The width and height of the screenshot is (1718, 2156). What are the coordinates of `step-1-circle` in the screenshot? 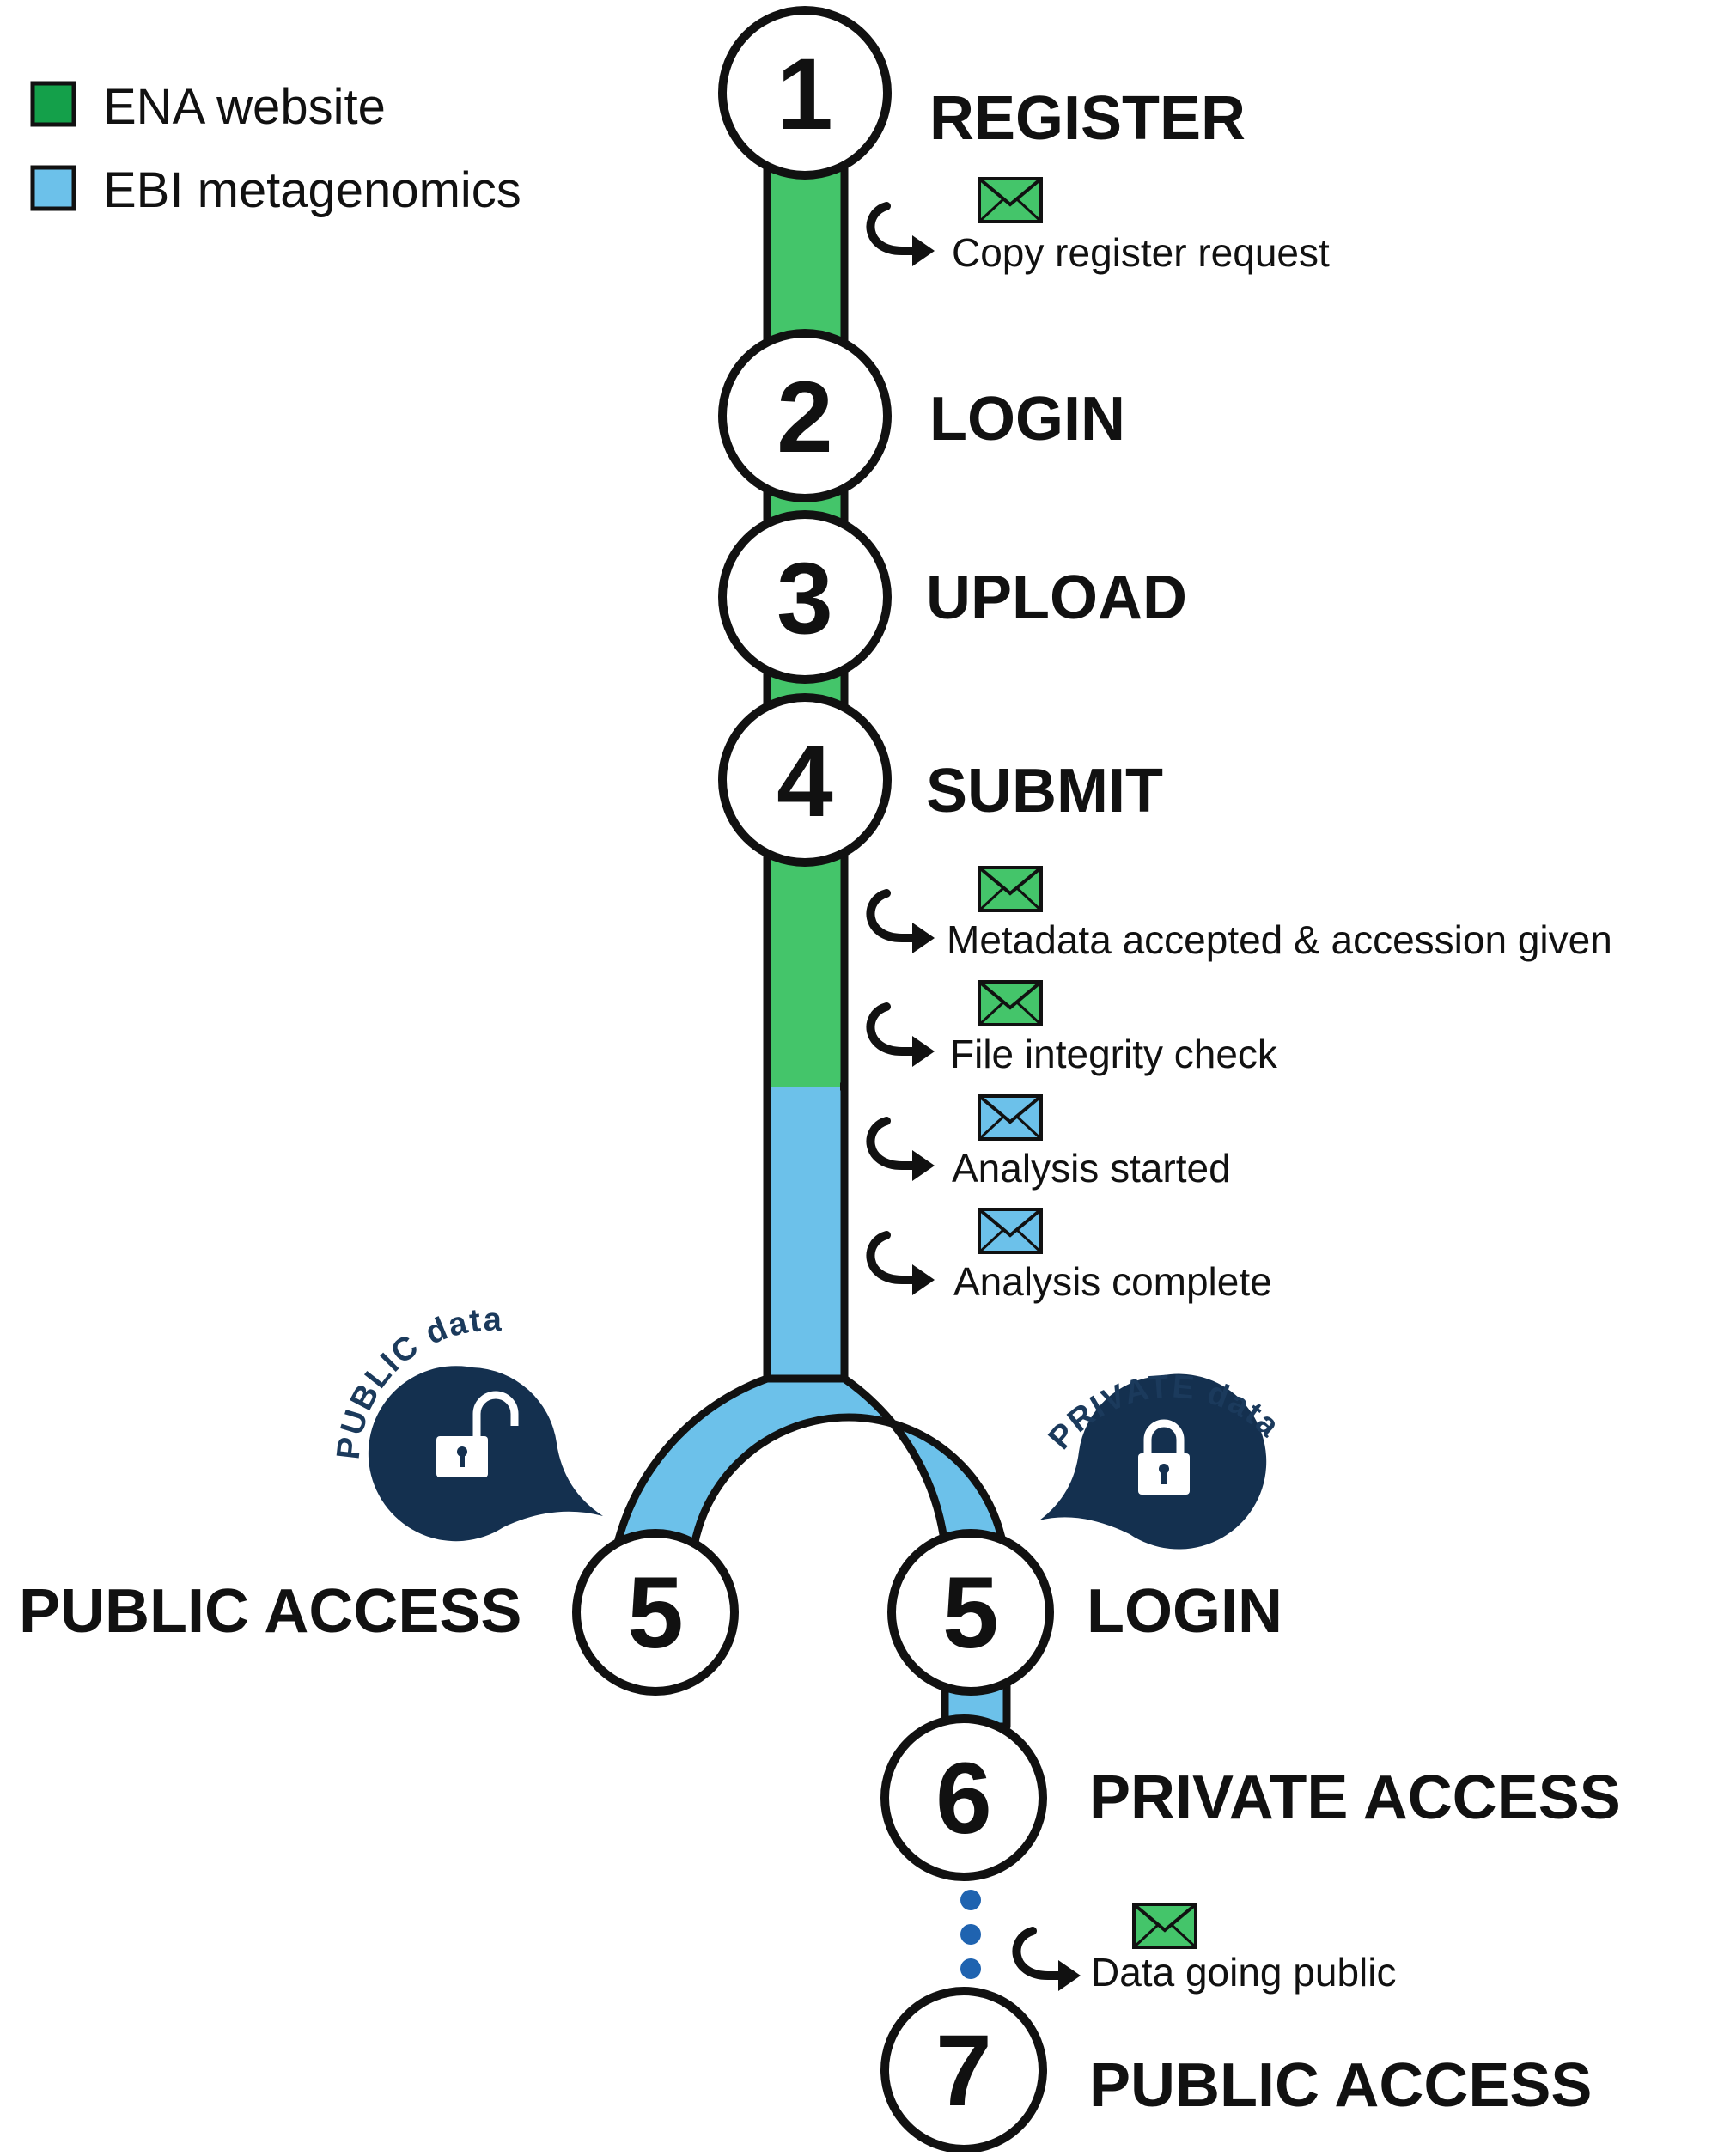 It's located at (805, 93).